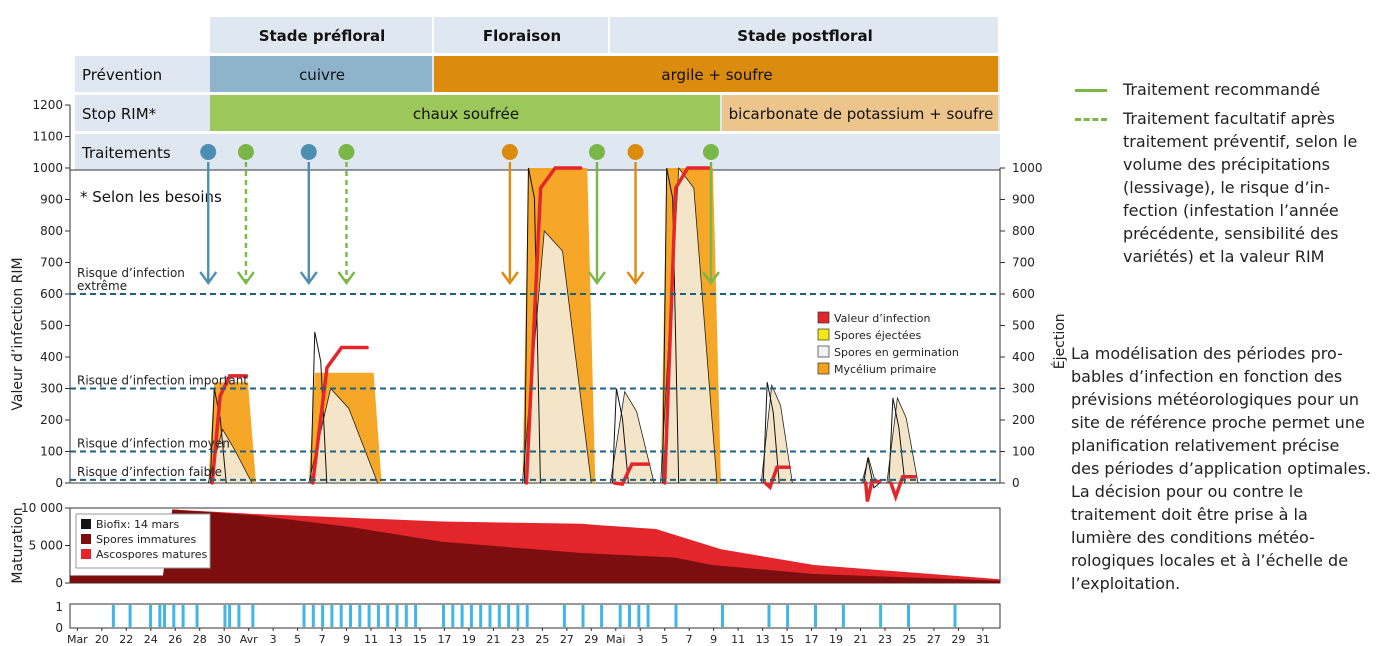  I want to click on x-tick-label: 24, so click(151, 639).